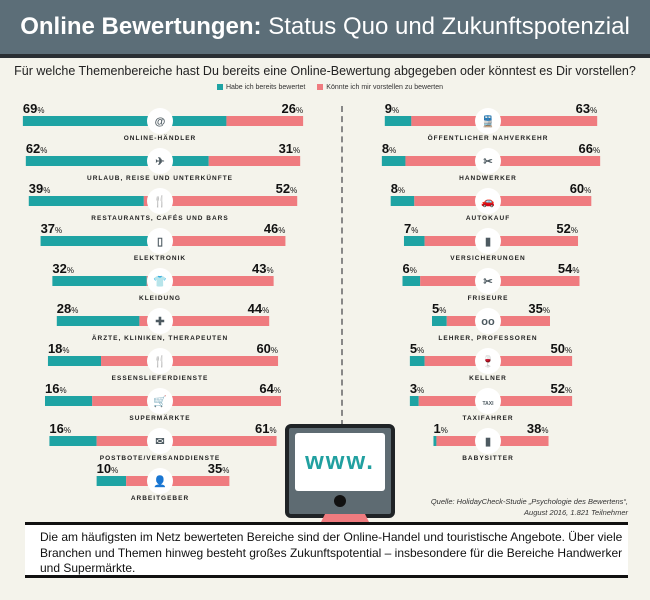  I want to click on value-could: 46%, so click(275, 228).